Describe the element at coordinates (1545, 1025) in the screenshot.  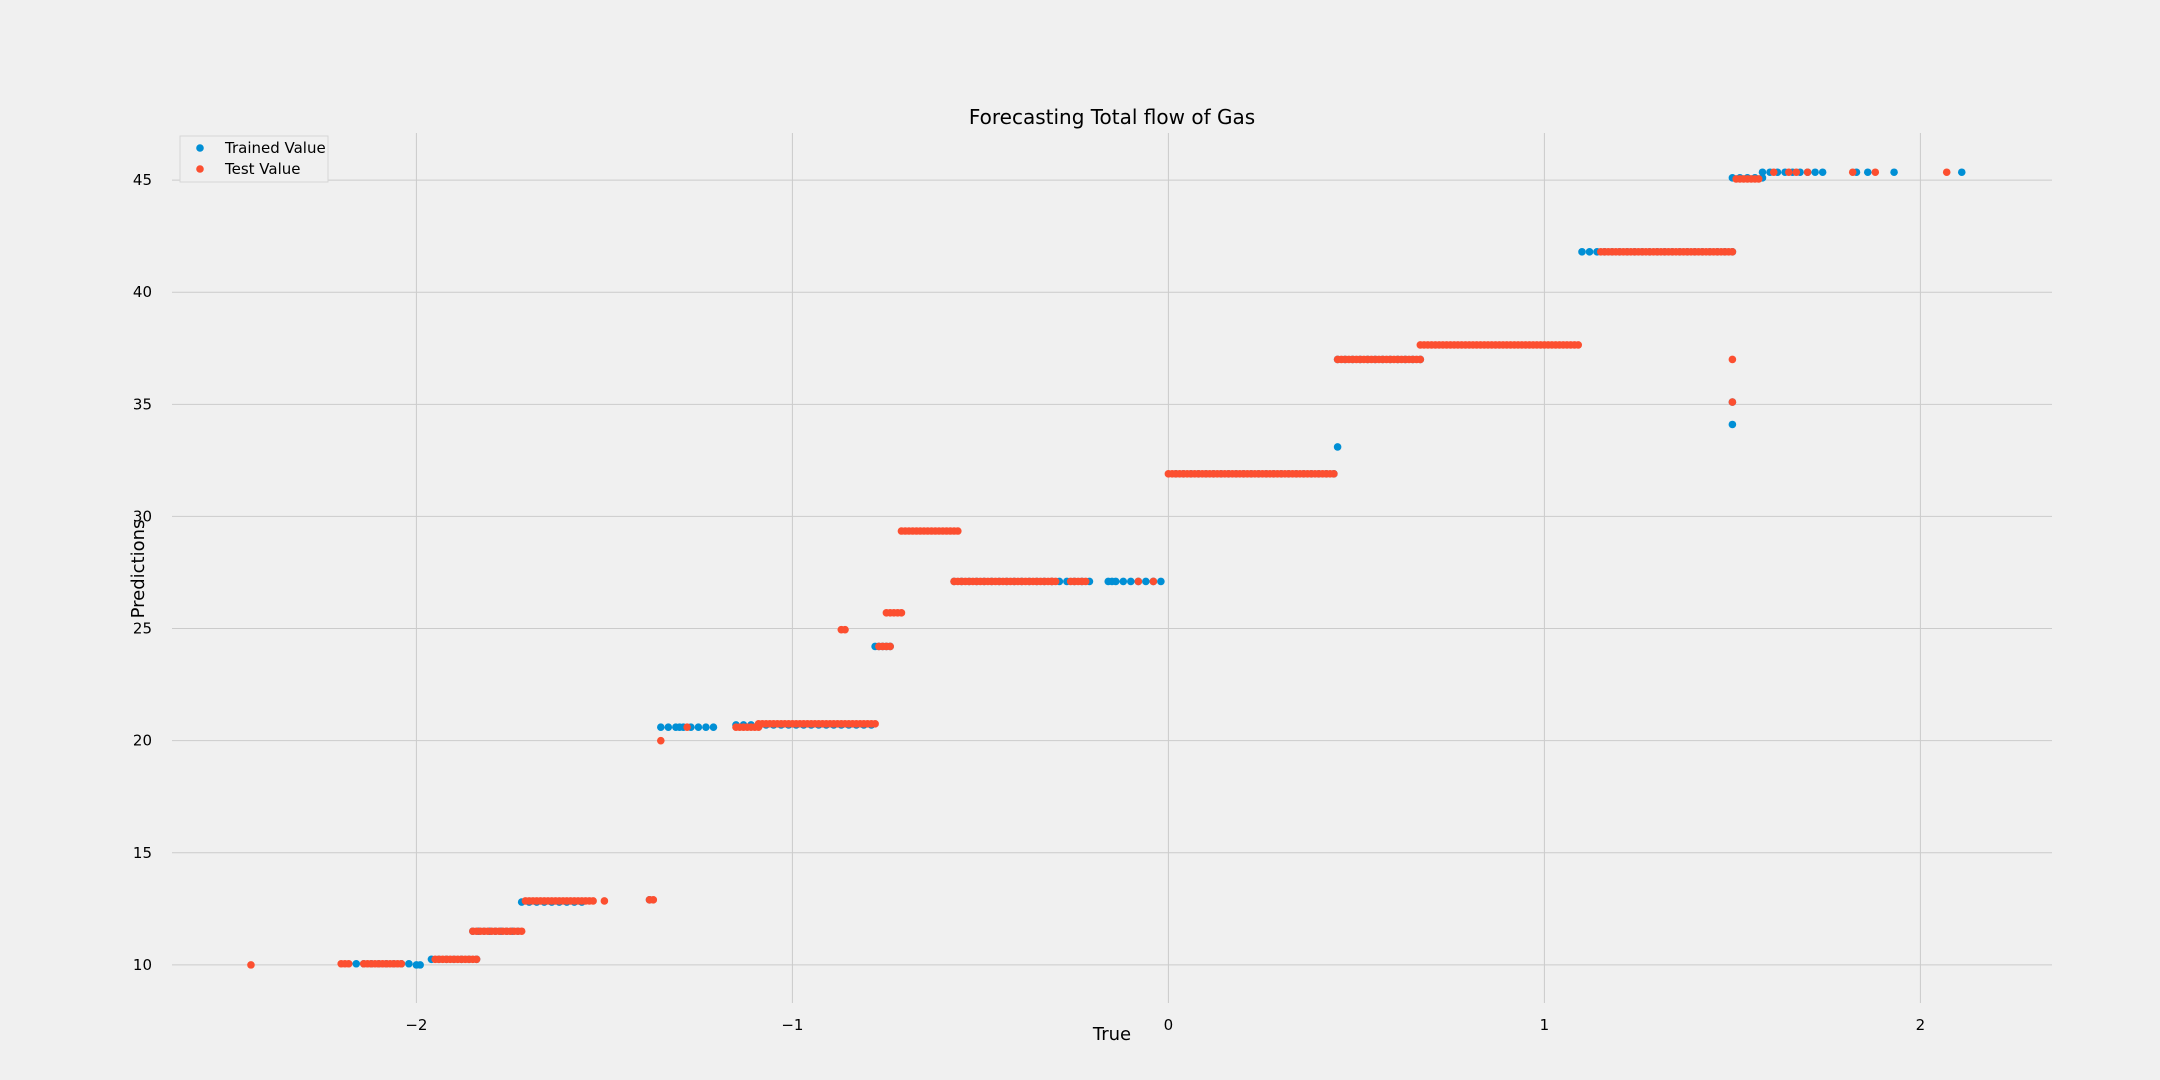
I see `x-tick-label: 1` at that location.